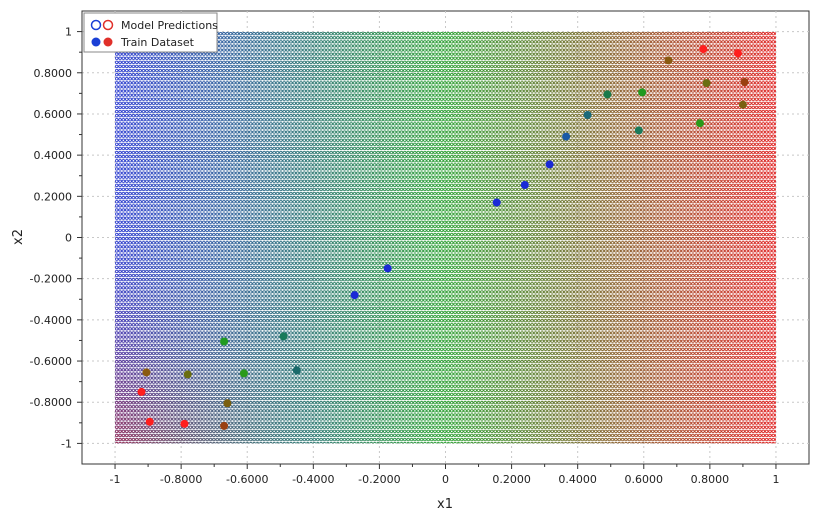  I want to click on x-tick-label: 0.8000, so click(710, 479).